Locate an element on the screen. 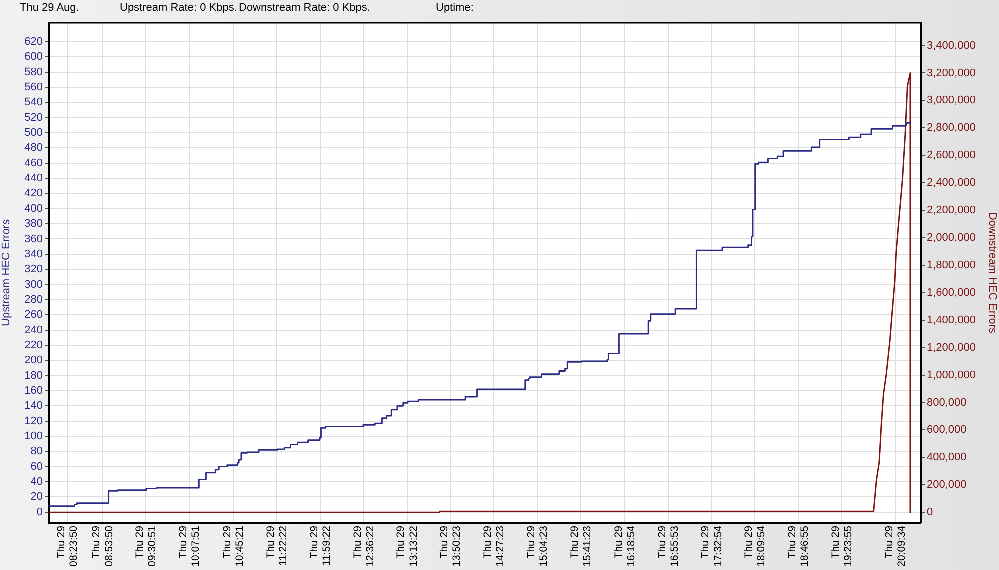  y-tick-label: 80 is located at coordinates (36, 452).